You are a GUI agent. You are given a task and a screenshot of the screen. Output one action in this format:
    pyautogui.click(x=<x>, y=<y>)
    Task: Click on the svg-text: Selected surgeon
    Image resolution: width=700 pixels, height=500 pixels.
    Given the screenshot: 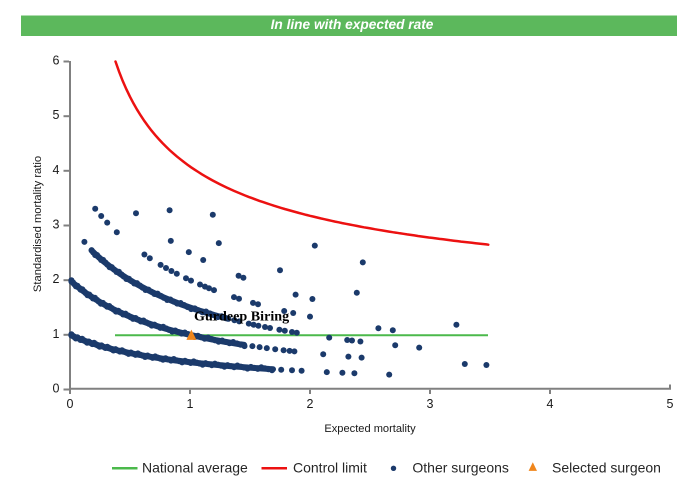 What is the action you would take?
    pyautogui.click(x=606, y=468)
    